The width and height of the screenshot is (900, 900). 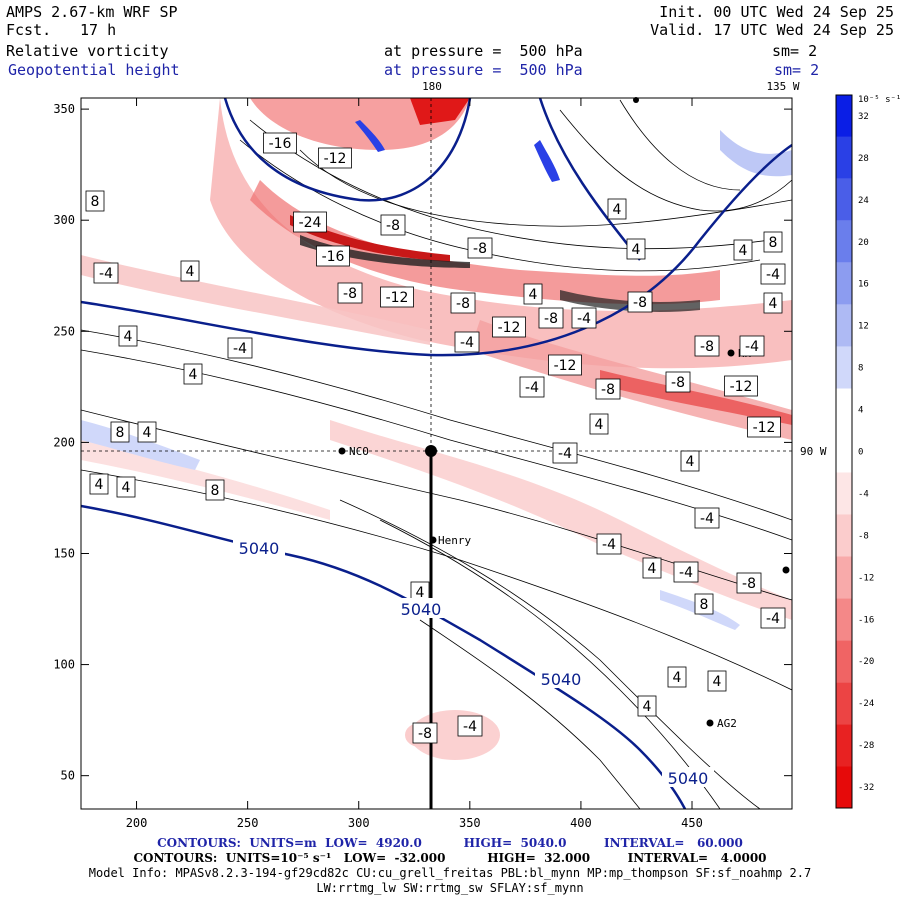 What do you see at coordinates (797, 70) in the screenshot?
I see `field2-smoothing: sm= 2` at bounding box center [797, 70].